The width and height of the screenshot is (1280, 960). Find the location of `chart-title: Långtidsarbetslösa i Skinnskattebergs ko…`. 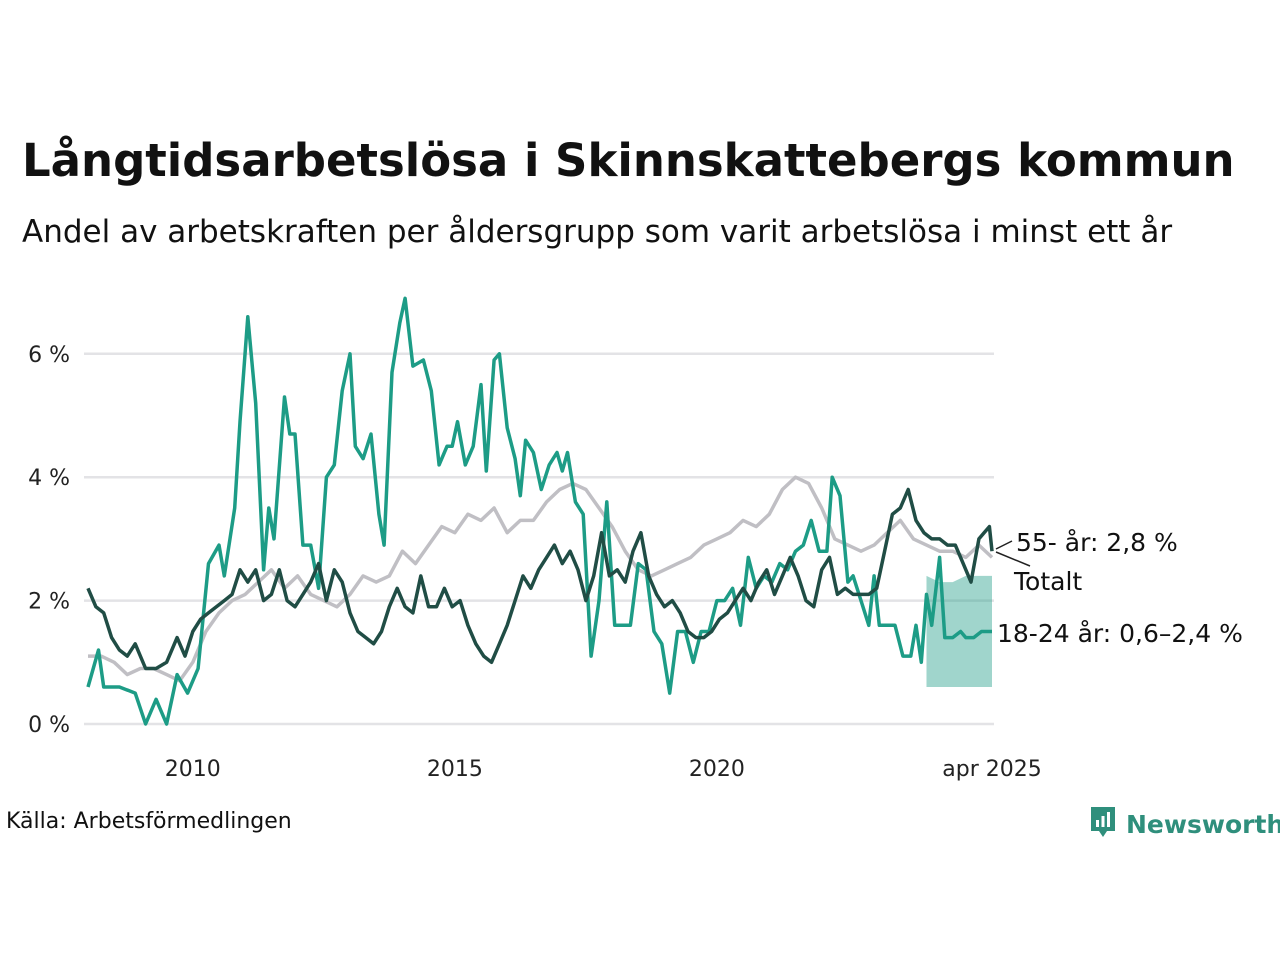

chart-title: Långtidsarbetslösa i Skinnskattebergs ko… is located at coordinates (628, 160).